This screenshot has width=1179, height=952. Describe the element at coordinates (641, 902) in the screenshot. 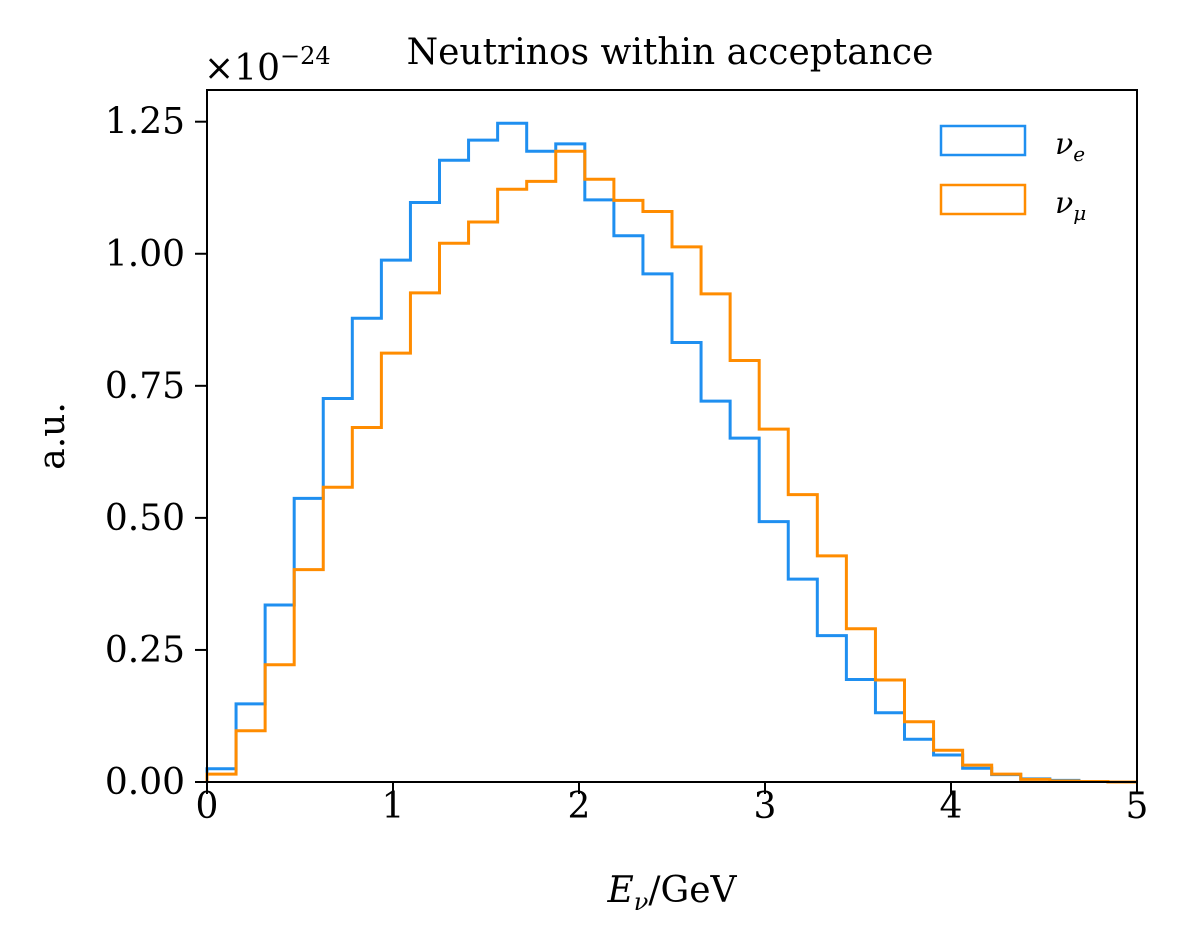

I see `x-label-sub: ν` at that location.